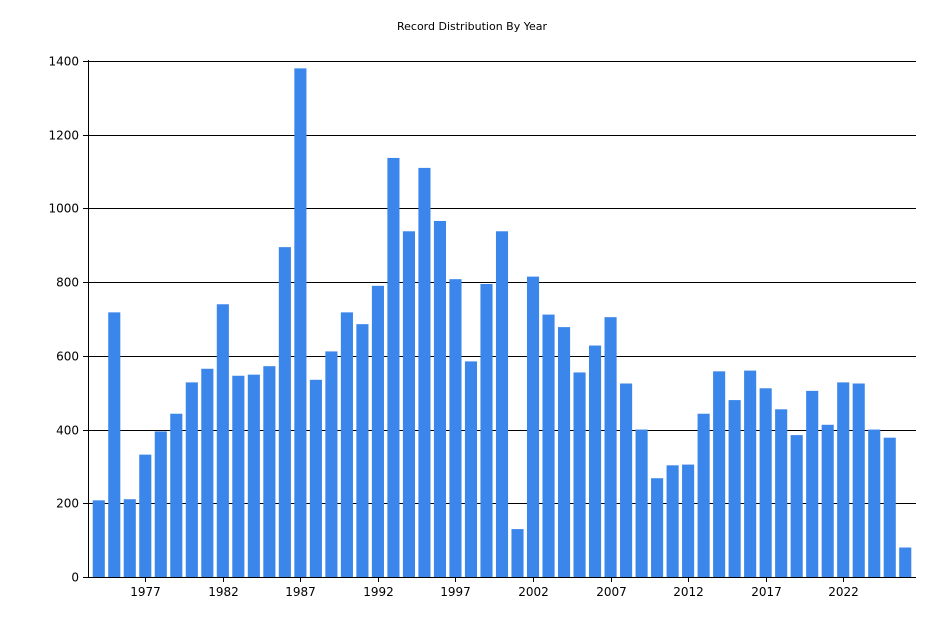  What do you see at coordinates (610, 447) in the screenshot?
I see `bar-2007` at bounding box center [610, 447].